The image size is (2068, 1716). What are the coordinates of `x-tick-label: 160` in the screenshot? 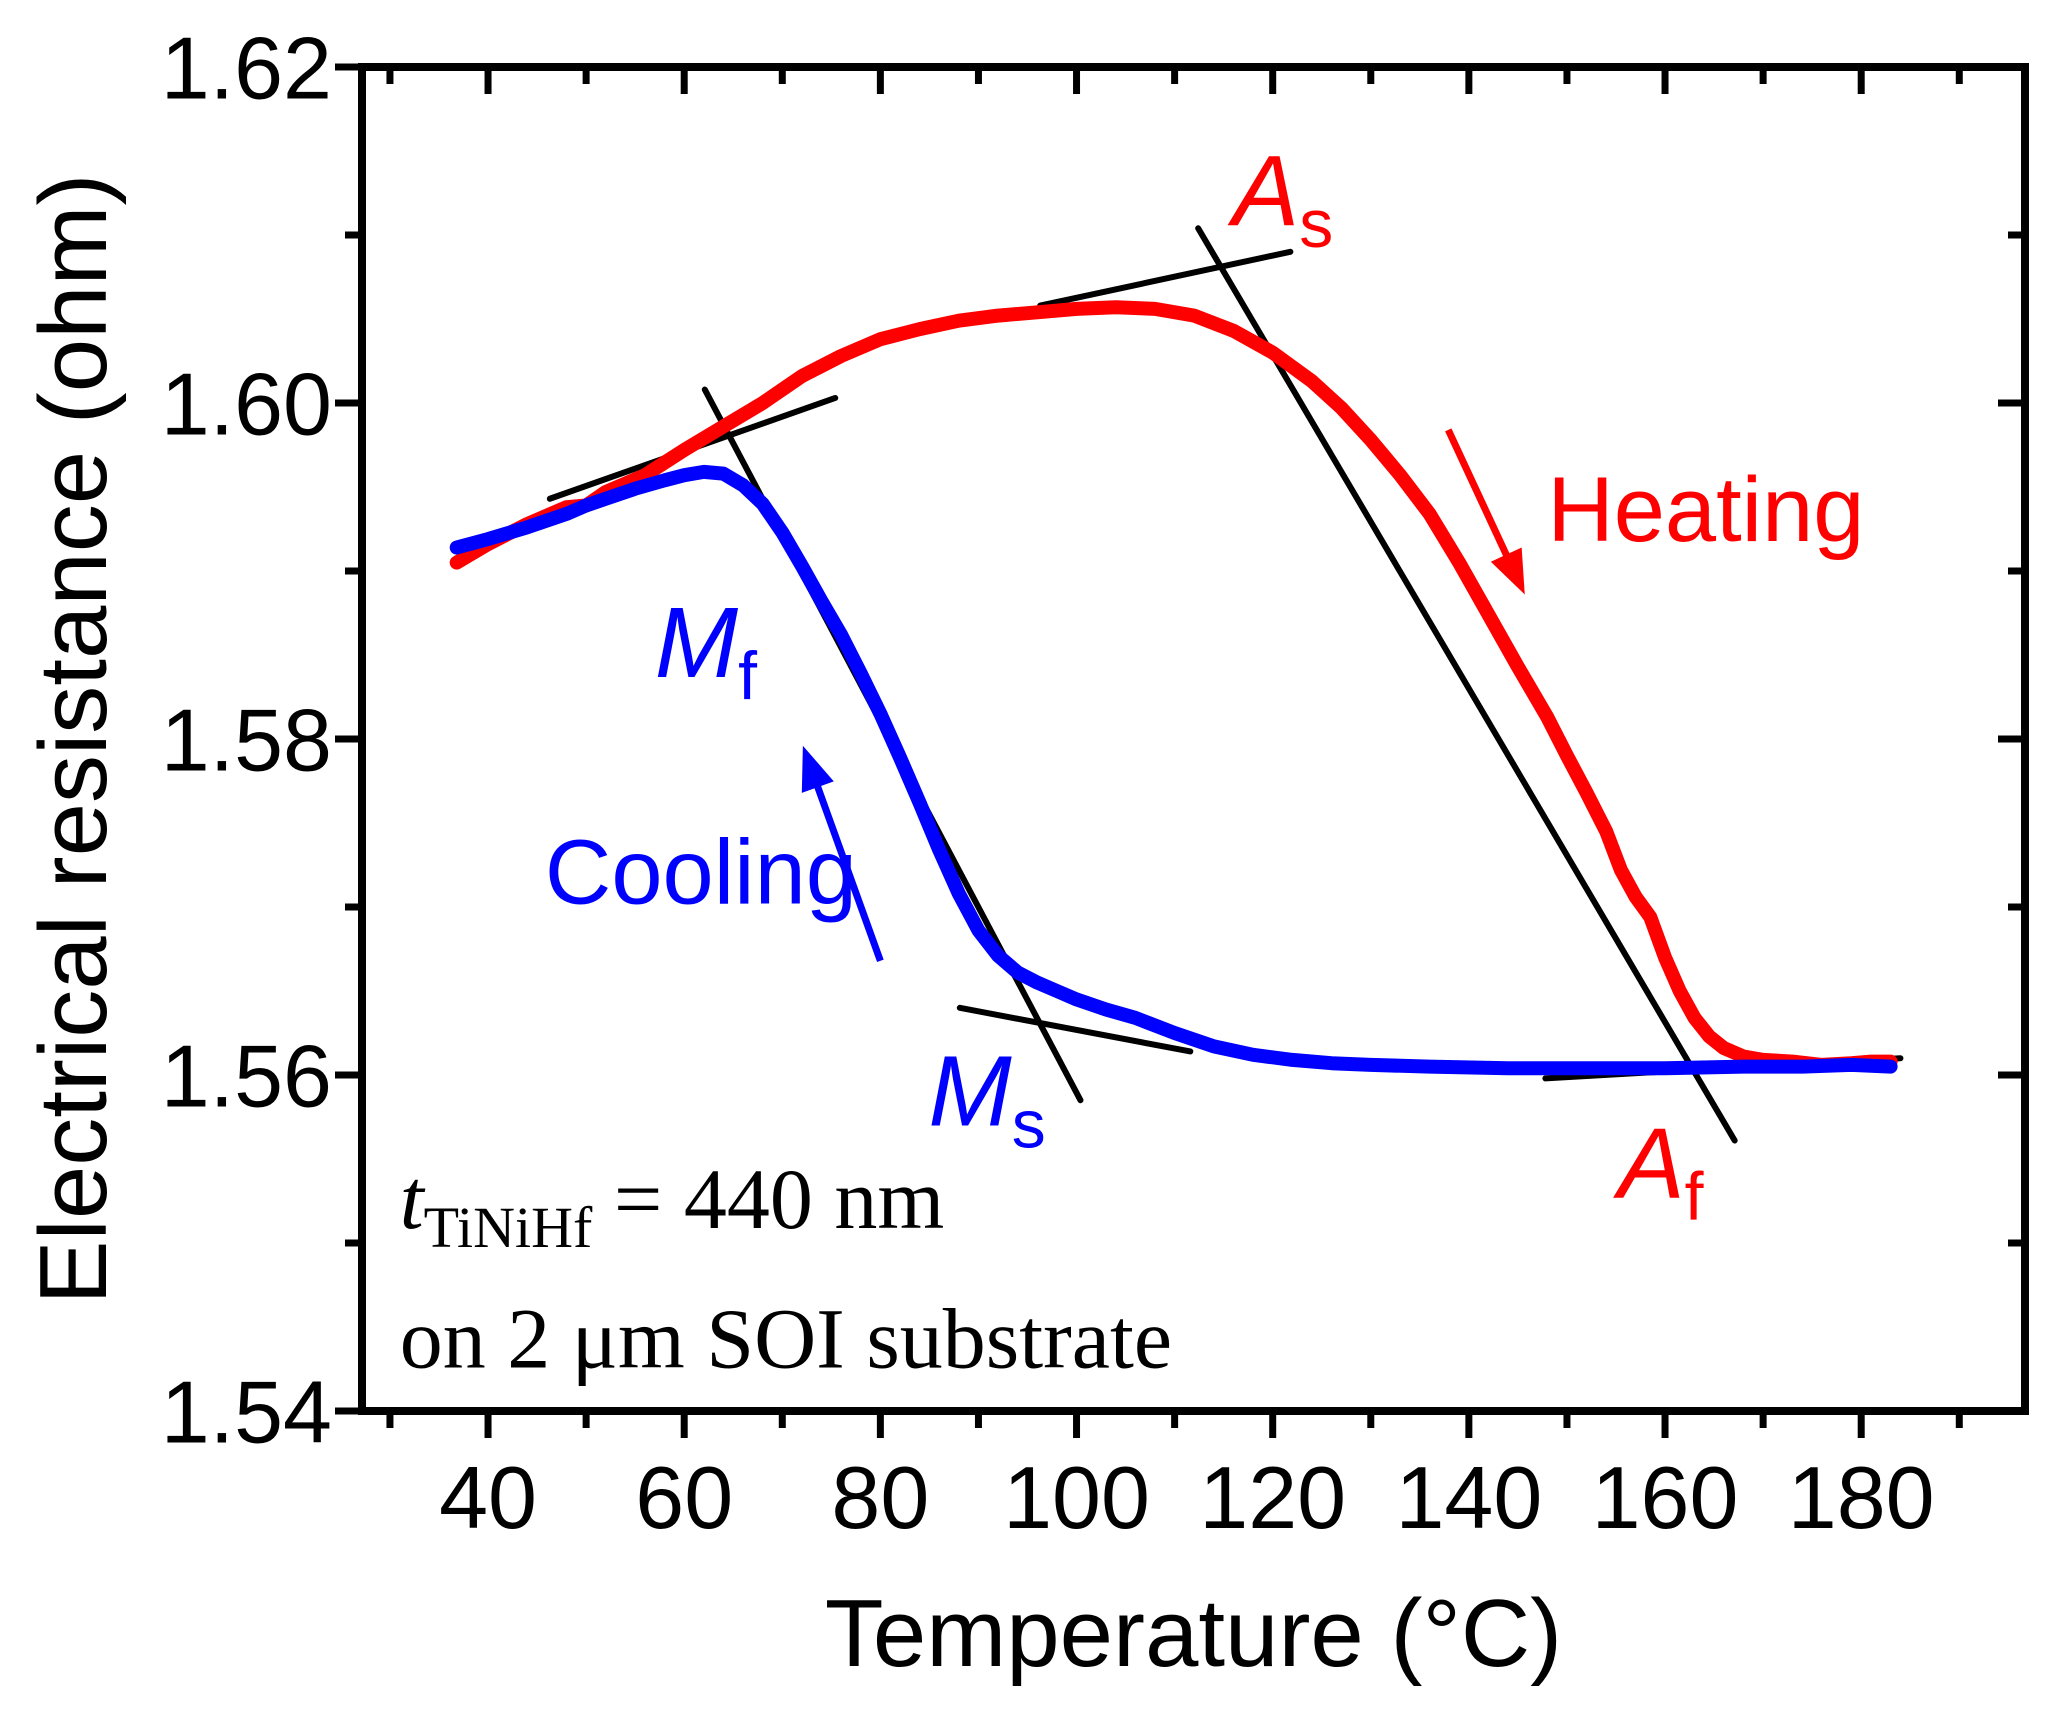 It's located at (1665, 1497).